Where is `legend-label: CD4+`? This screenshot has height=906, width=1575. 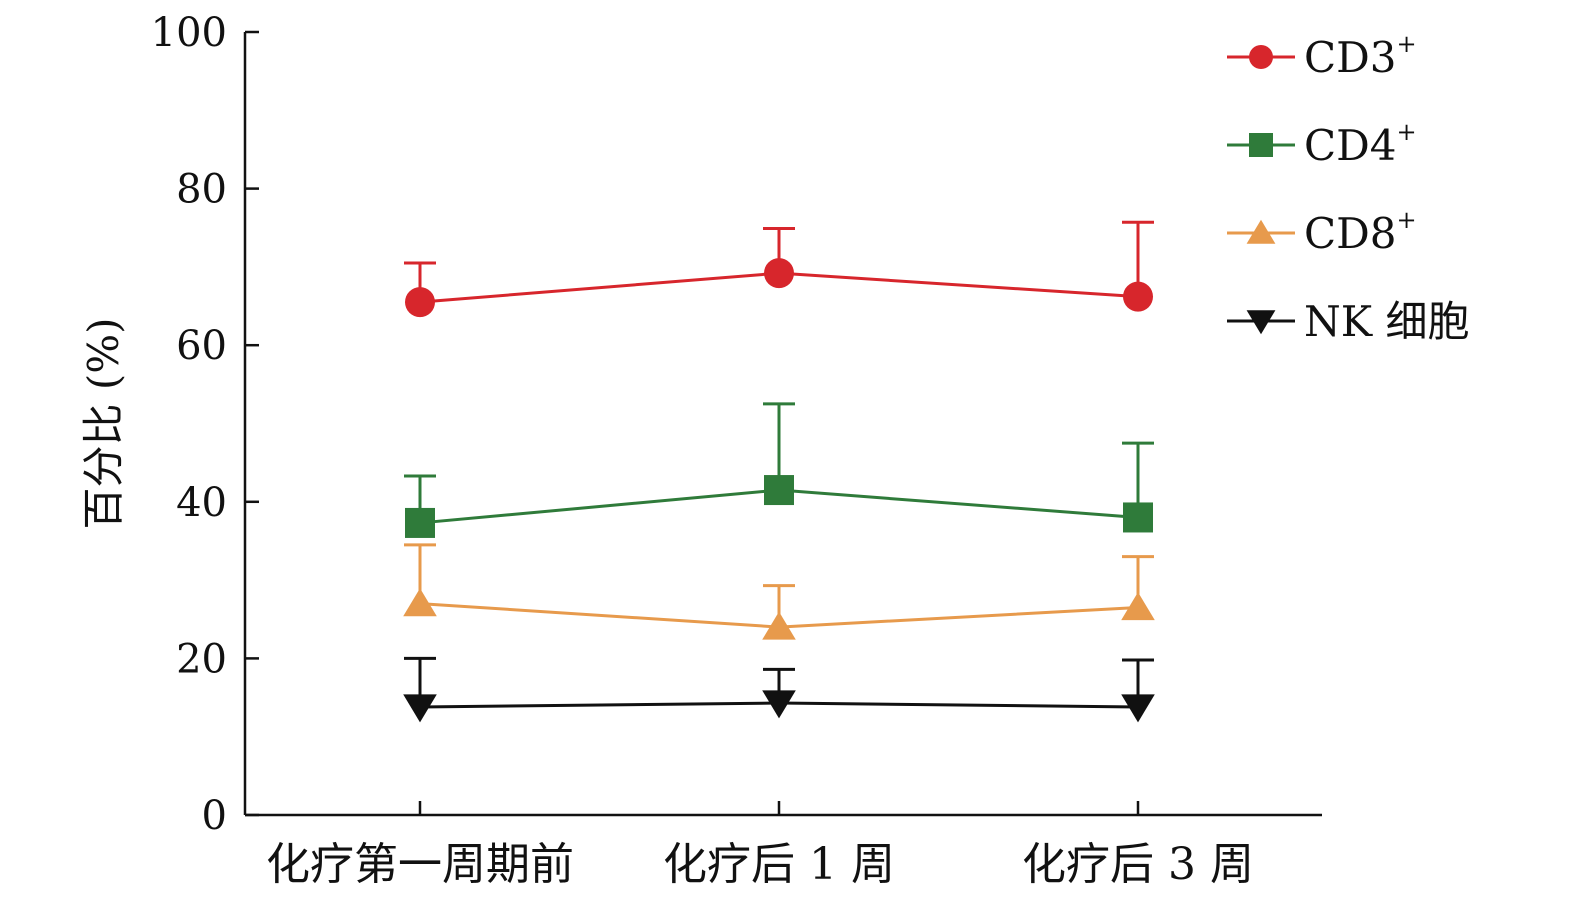 legend-label: CD4+ is located at coordinates (1360, 144).